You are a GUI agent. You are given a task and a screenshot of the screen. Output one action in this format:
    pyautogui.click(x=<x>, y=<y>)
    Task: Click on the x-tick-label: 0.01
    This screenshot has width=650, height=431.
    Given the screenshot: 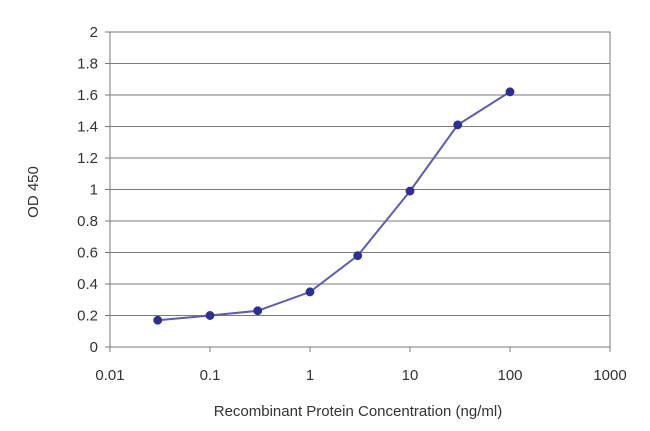 What is the action you would take?
    pyautogui.click(x=109, y=375)
    